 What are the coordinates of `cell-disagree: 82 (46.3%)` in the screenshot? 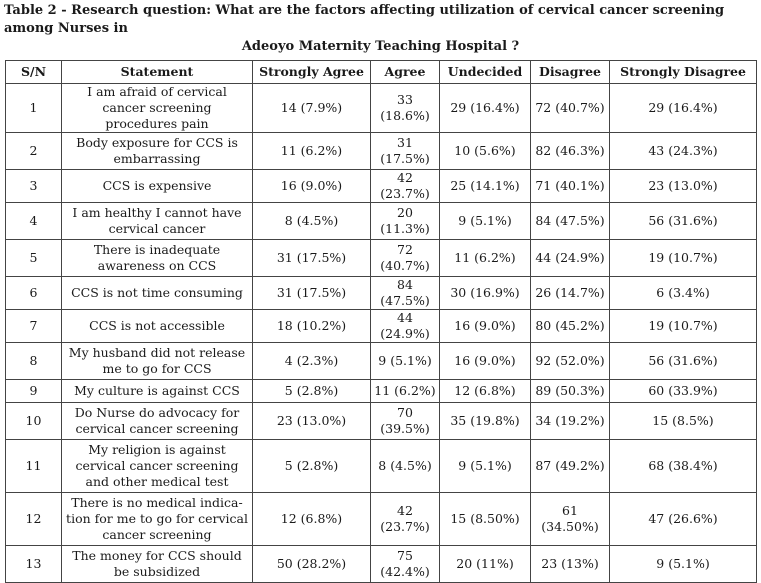 It's located at (570, 151).